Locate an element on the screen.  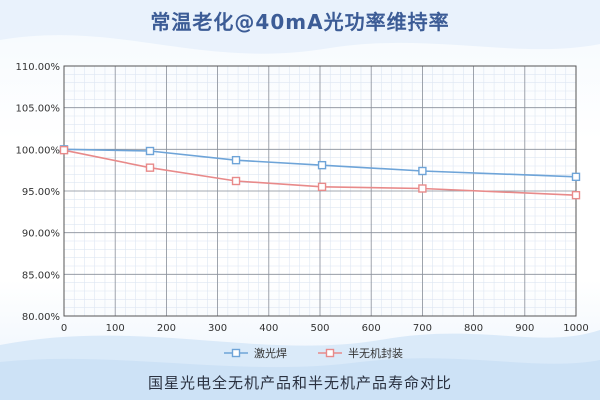
x-tick-label: 200 is located at coordinates (166, 328).